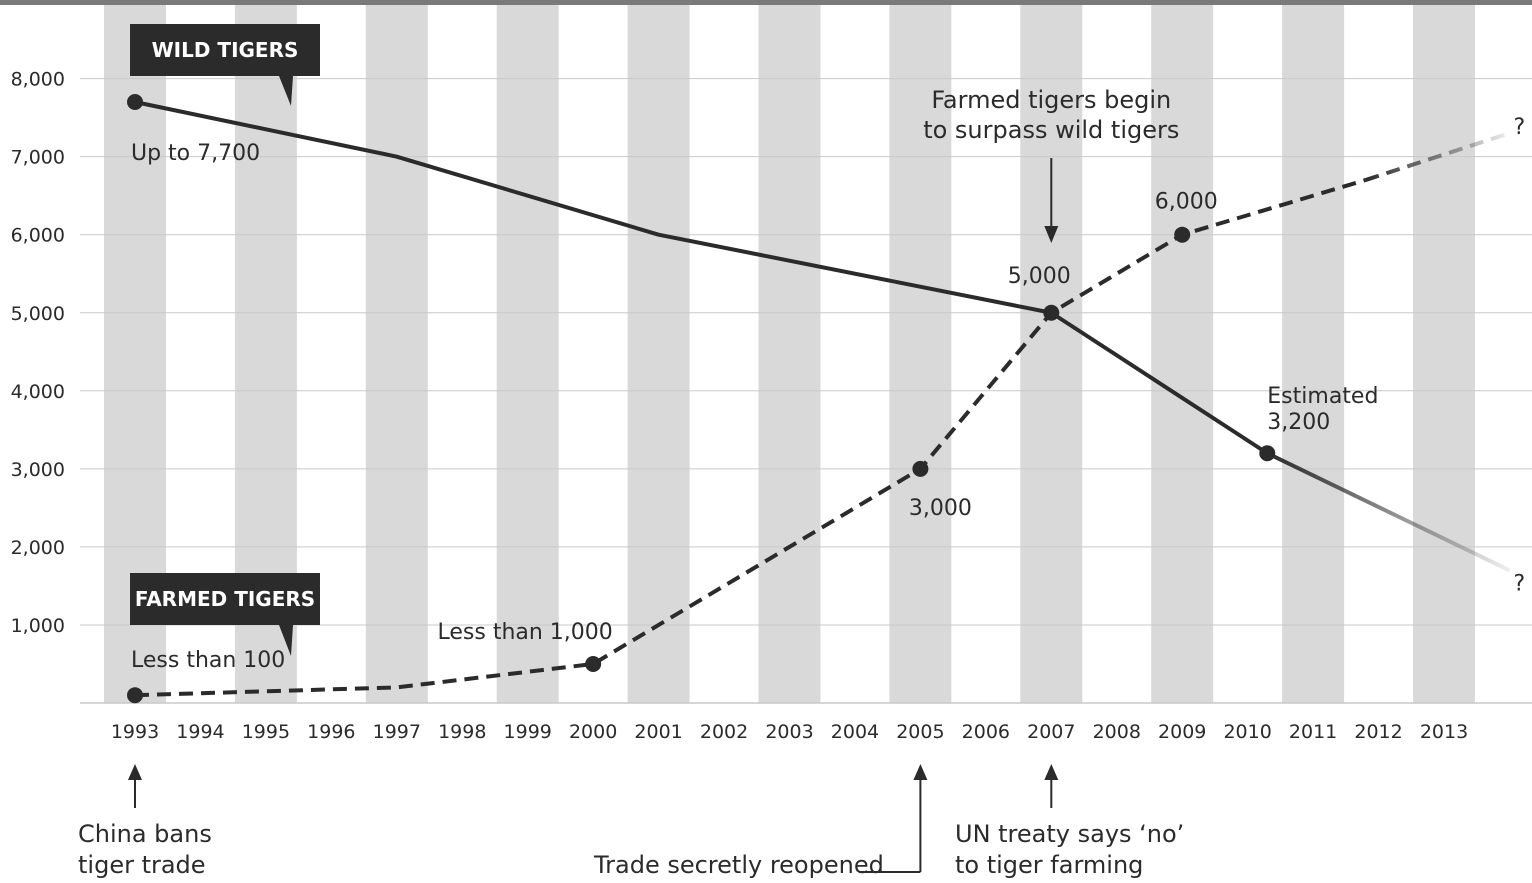  What do you see at coordinates (195, 153) in the screenshot?
I see `data-label: Up to 7,700` at bounding box center [195, 153].